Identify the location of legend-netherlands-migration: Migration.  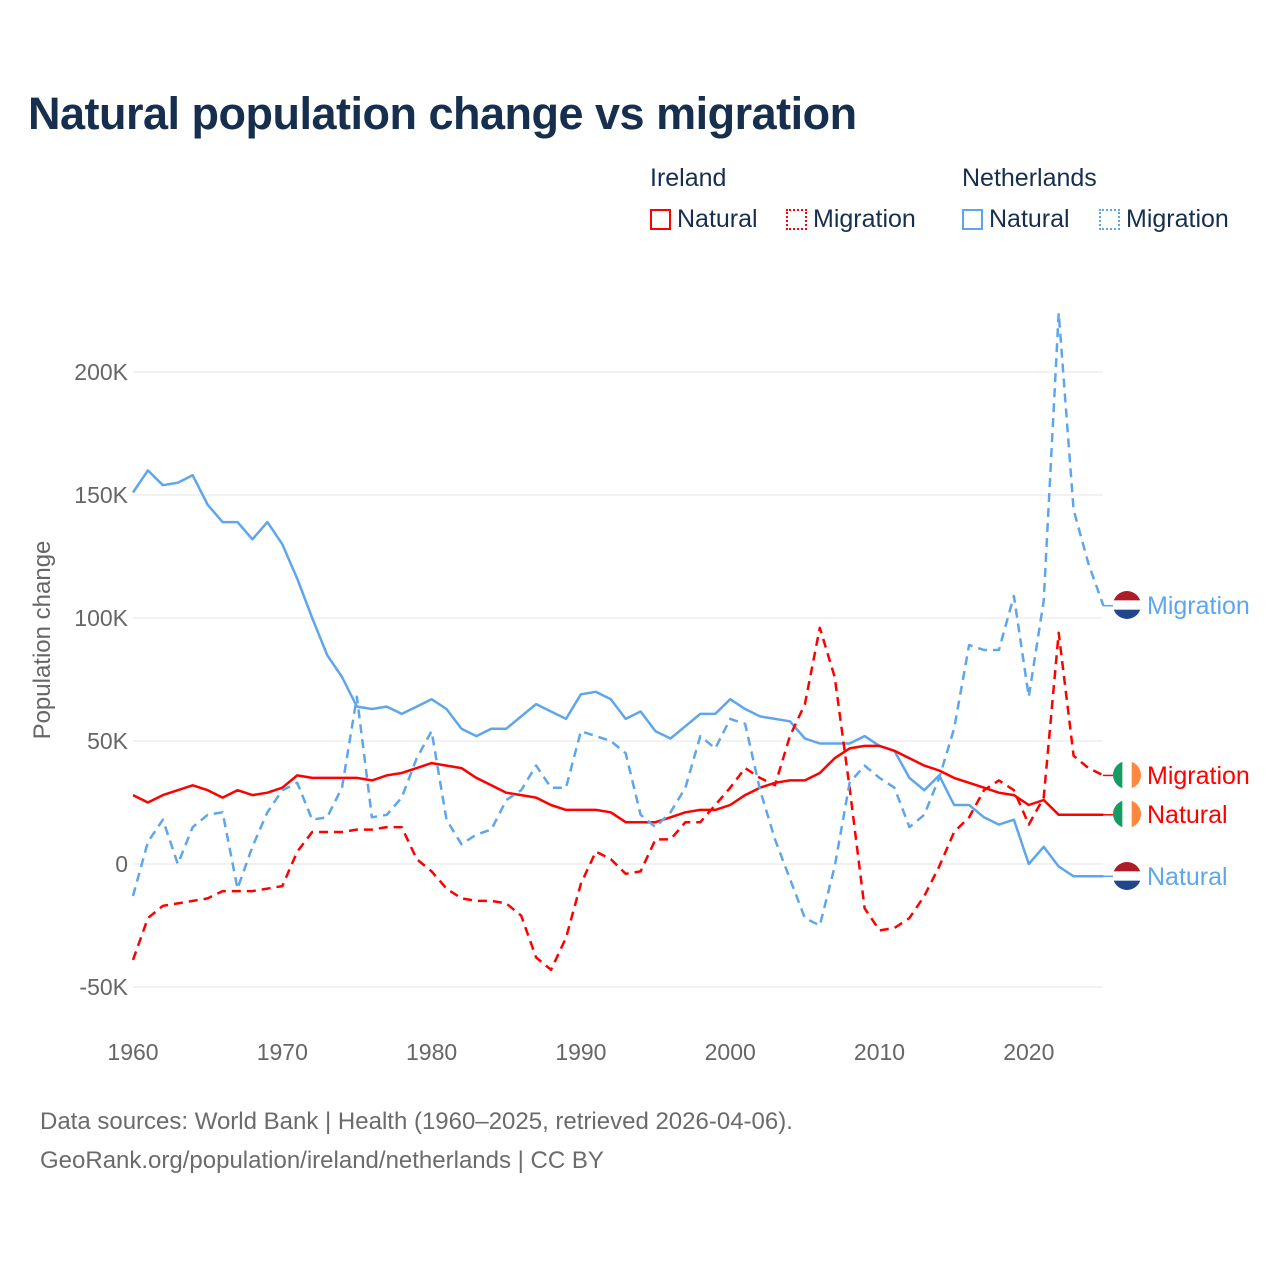
(1164, 219).